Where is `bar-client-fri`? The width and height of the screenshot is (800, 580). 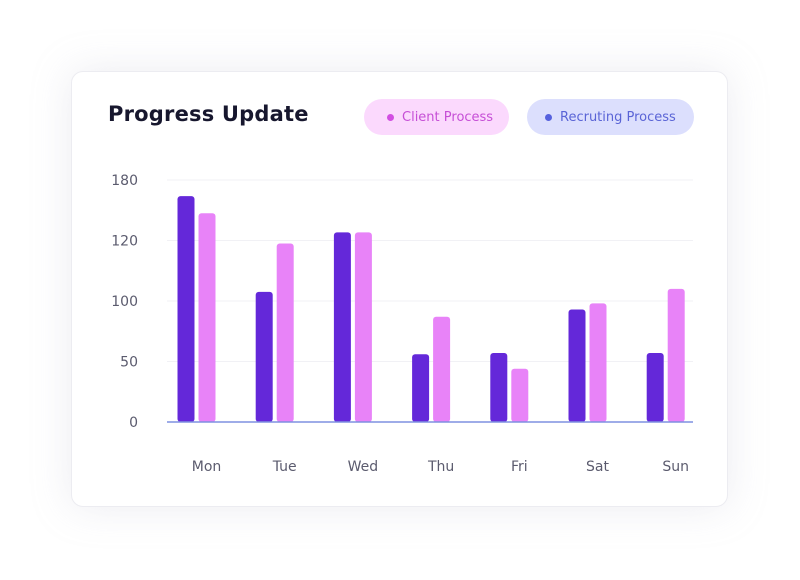
bar-client-fri is located at coordinates (520, 395).